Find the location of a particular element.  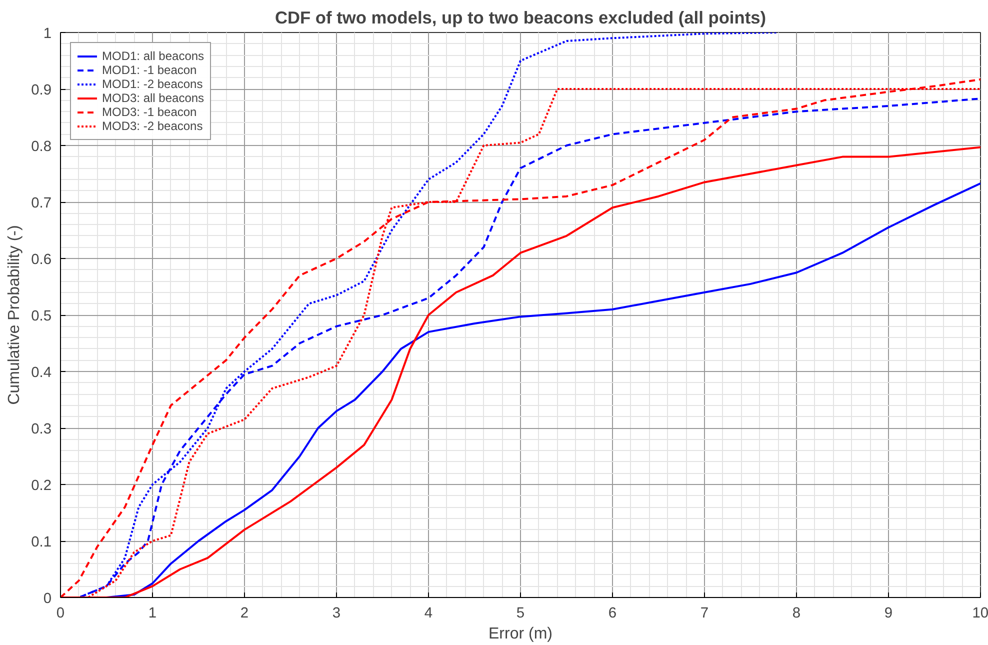

legend-label: MOD3: all beacons is located at coordinates (153, 98).